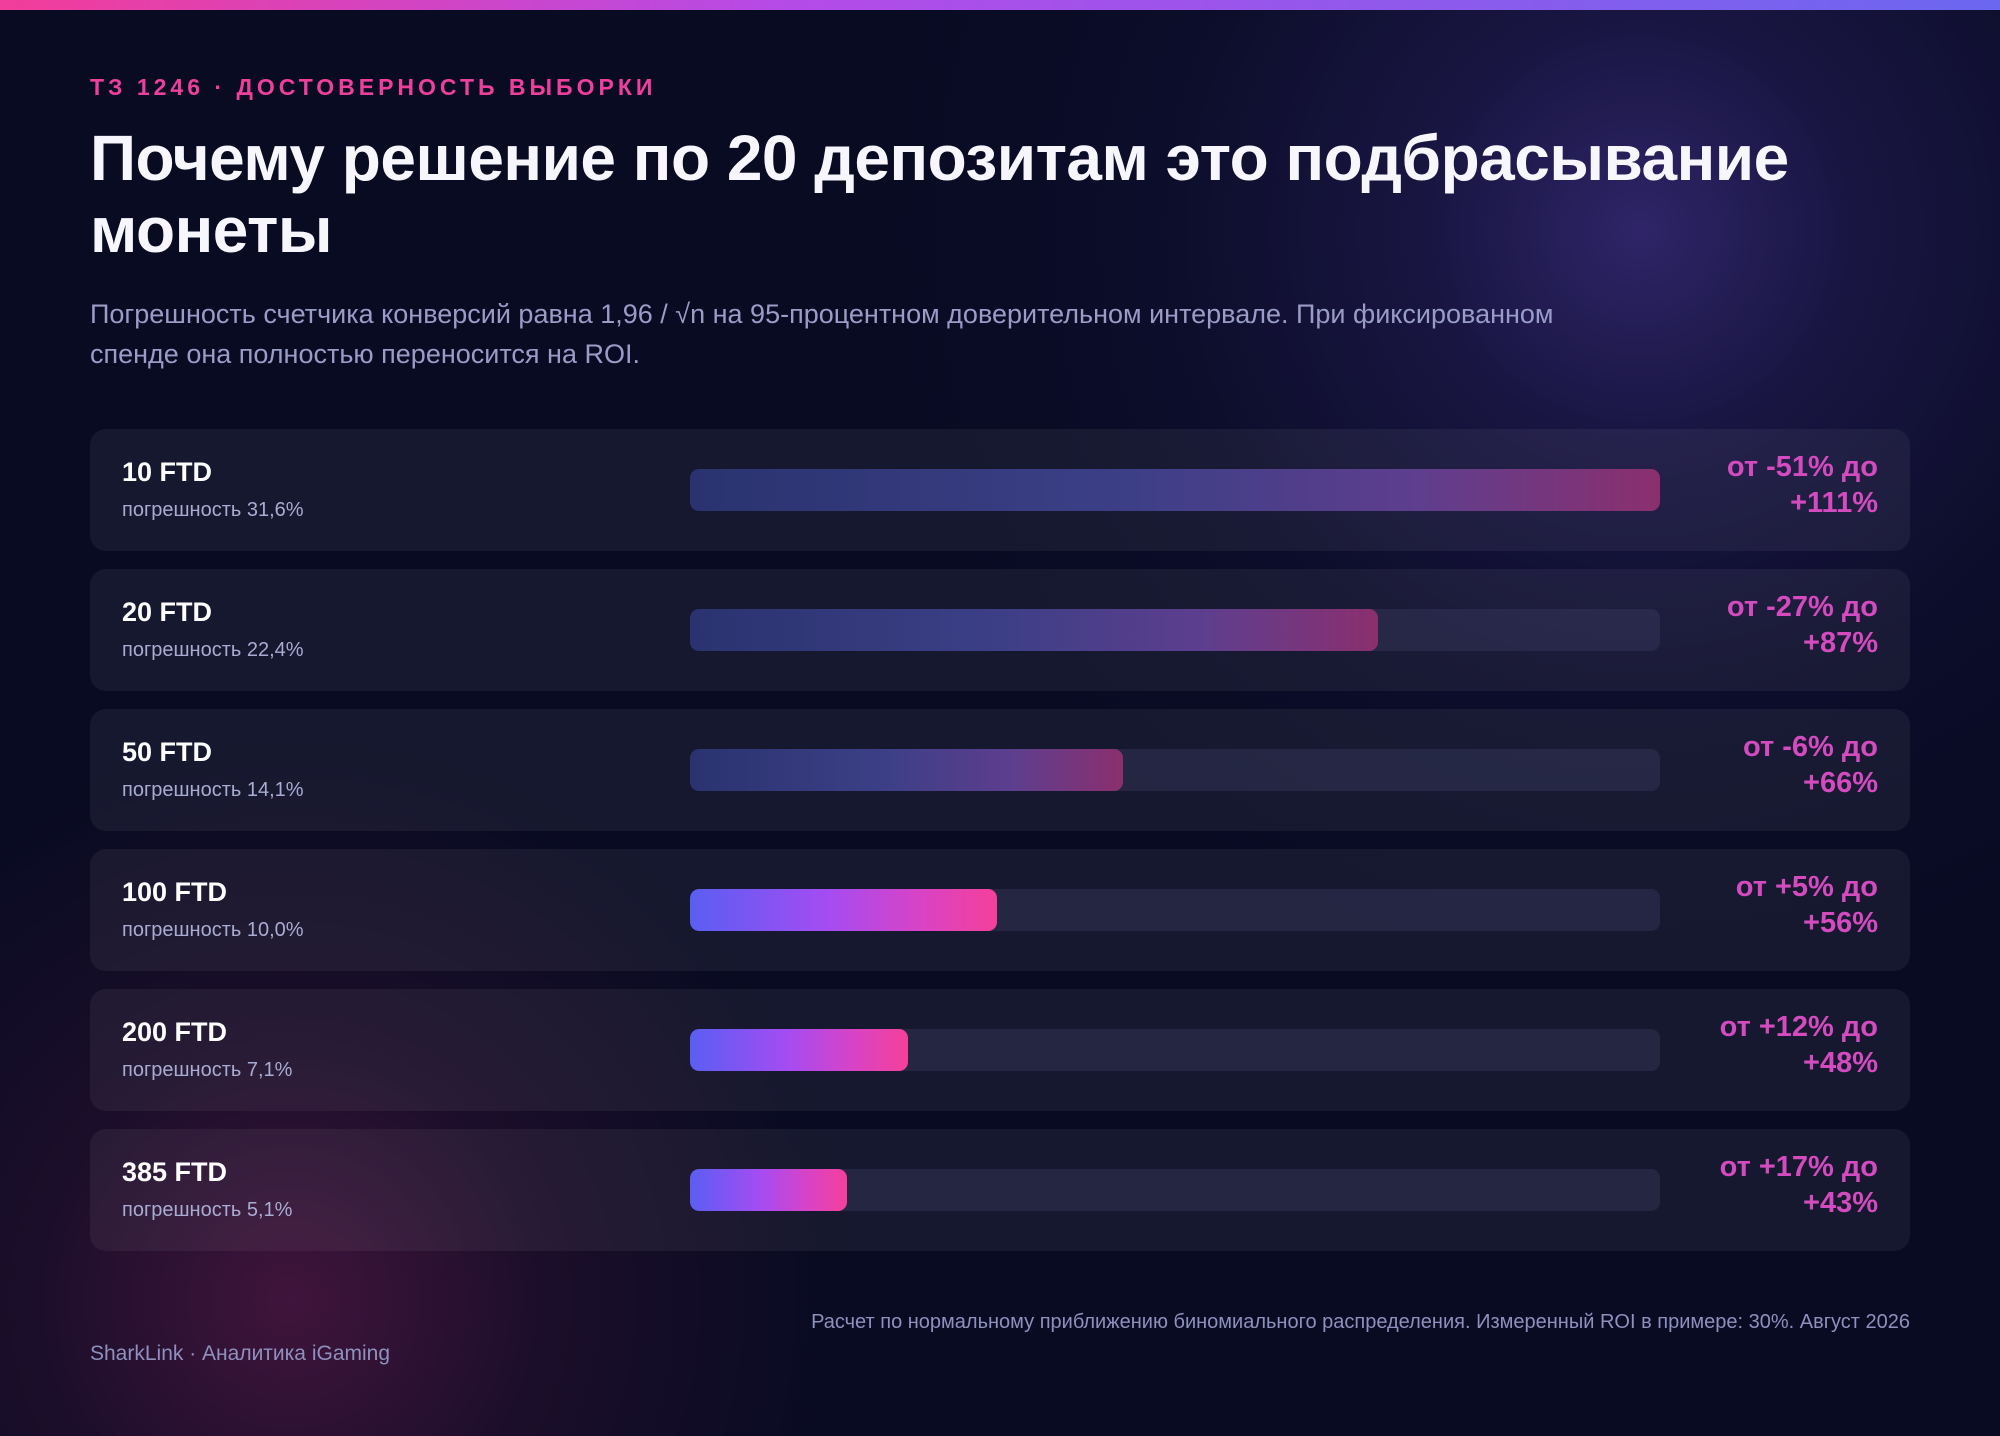 This screenshot has width=2000, height=1436. I want to click on error-label: погрешность 14,1%, so click(213, 790).